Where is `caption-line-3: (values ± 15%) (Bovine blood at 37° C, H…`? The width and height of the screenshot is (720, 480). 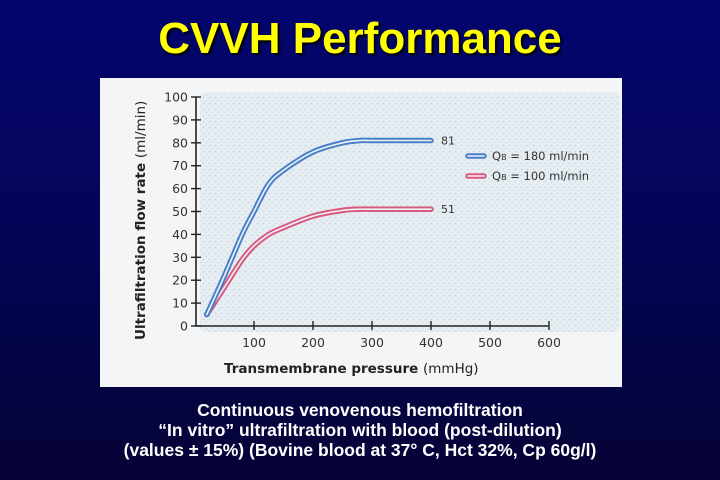
caption-line-3: (values ± 15%) (Bovine blood at 37° C, H… is located at coordinates (360, 450).